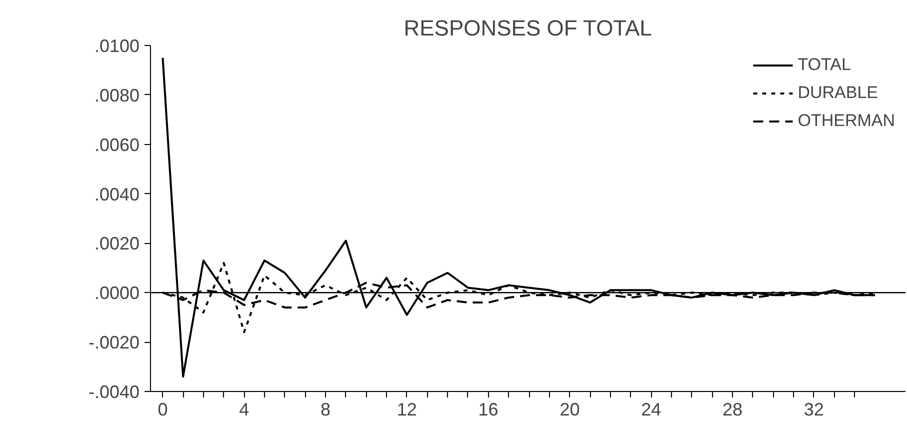 The height and width of the screenshot is (436, 907). What do you see at coordinates (117, 244) in the screenshot?
I see `y-tick-label: .0020` at bounding box center [117, 244].